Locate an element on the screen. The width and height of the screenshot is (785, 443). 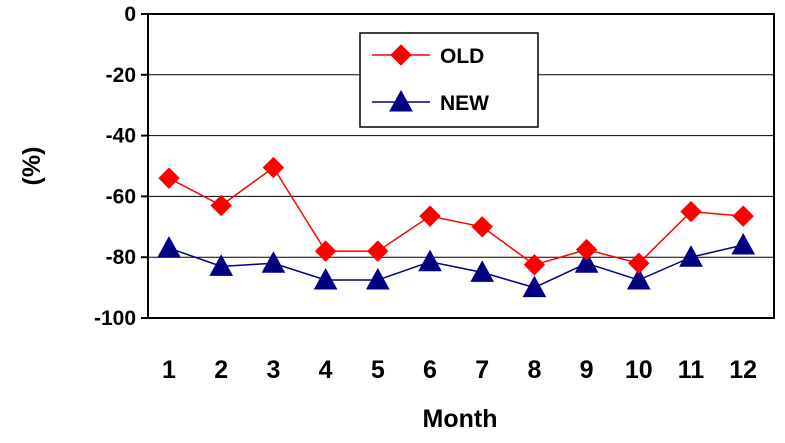
y-tick-label: -20 is located at coordinates (121, 75).